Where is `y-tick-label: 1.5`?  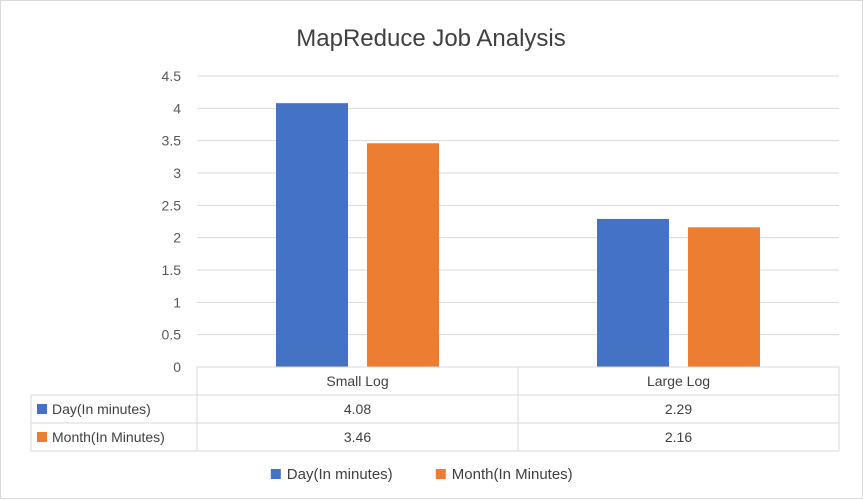 y-tick-label: 1.5 is located at coordinates (172, 270).